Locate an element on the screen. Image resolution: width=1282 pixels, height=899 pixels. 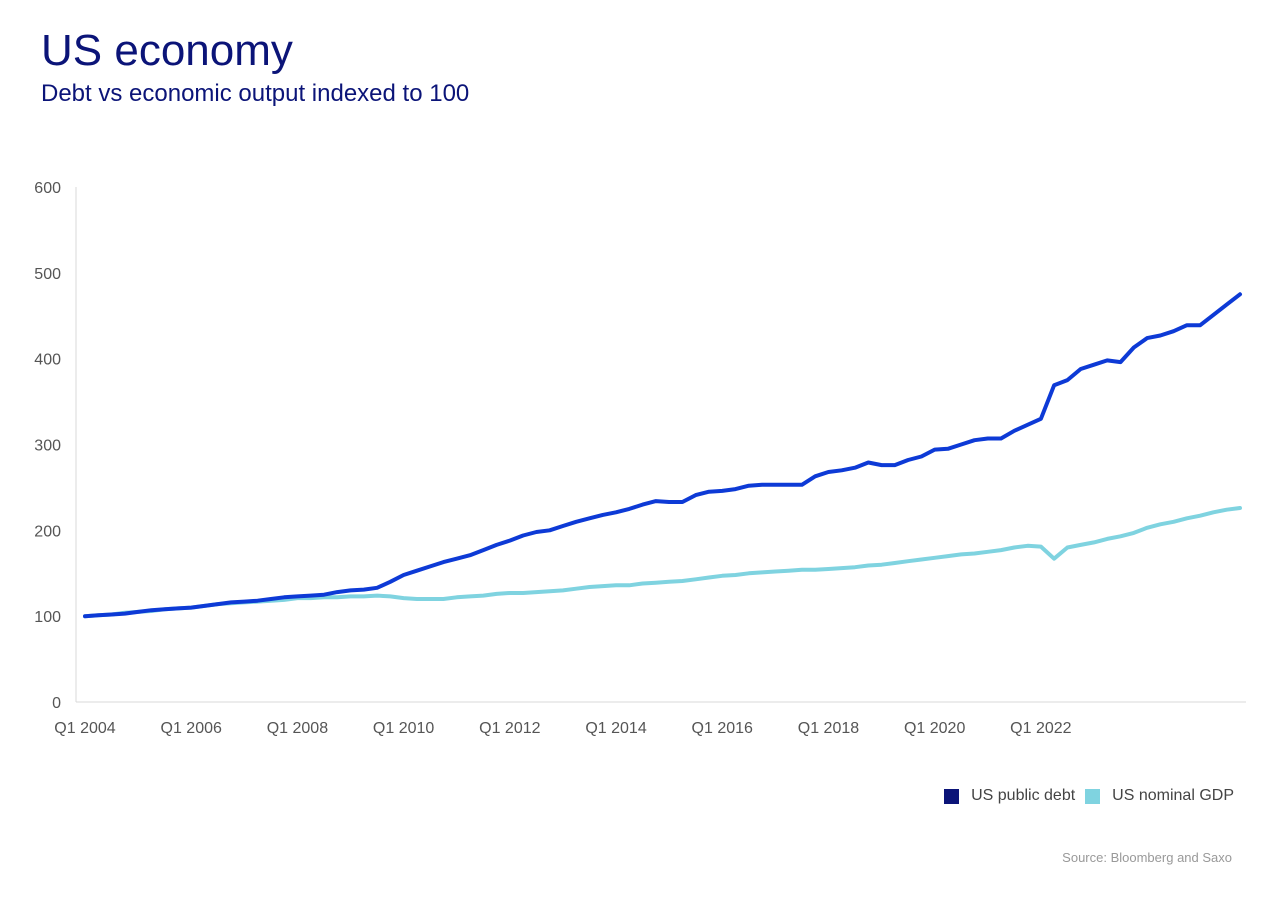
x-tick-label: Q1 2012 is located at coordinates (509, 728).